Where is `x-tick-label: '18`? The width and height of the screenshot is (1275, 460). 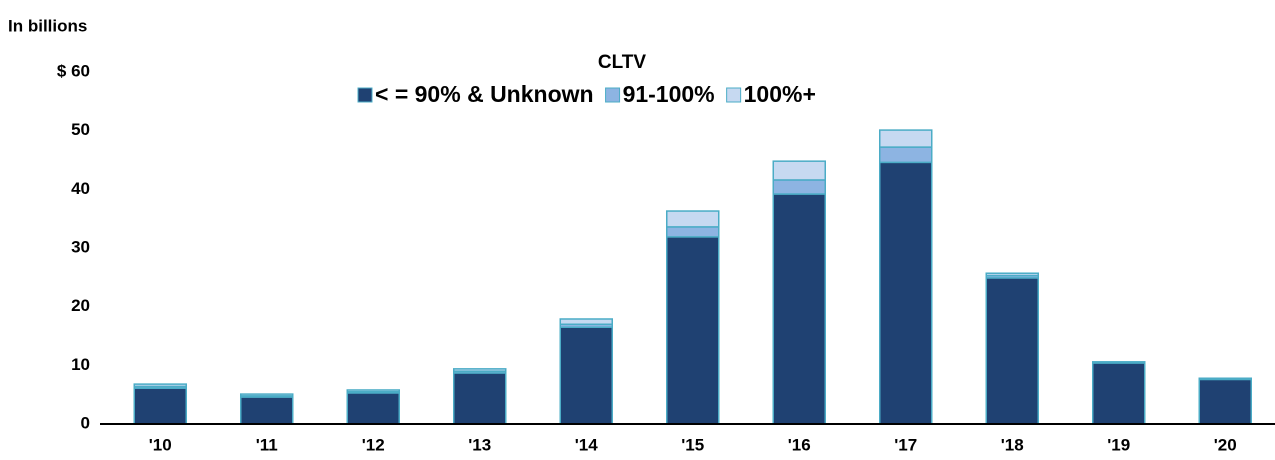 x-tick-label: '18 is located at coordinates (1012, 444).